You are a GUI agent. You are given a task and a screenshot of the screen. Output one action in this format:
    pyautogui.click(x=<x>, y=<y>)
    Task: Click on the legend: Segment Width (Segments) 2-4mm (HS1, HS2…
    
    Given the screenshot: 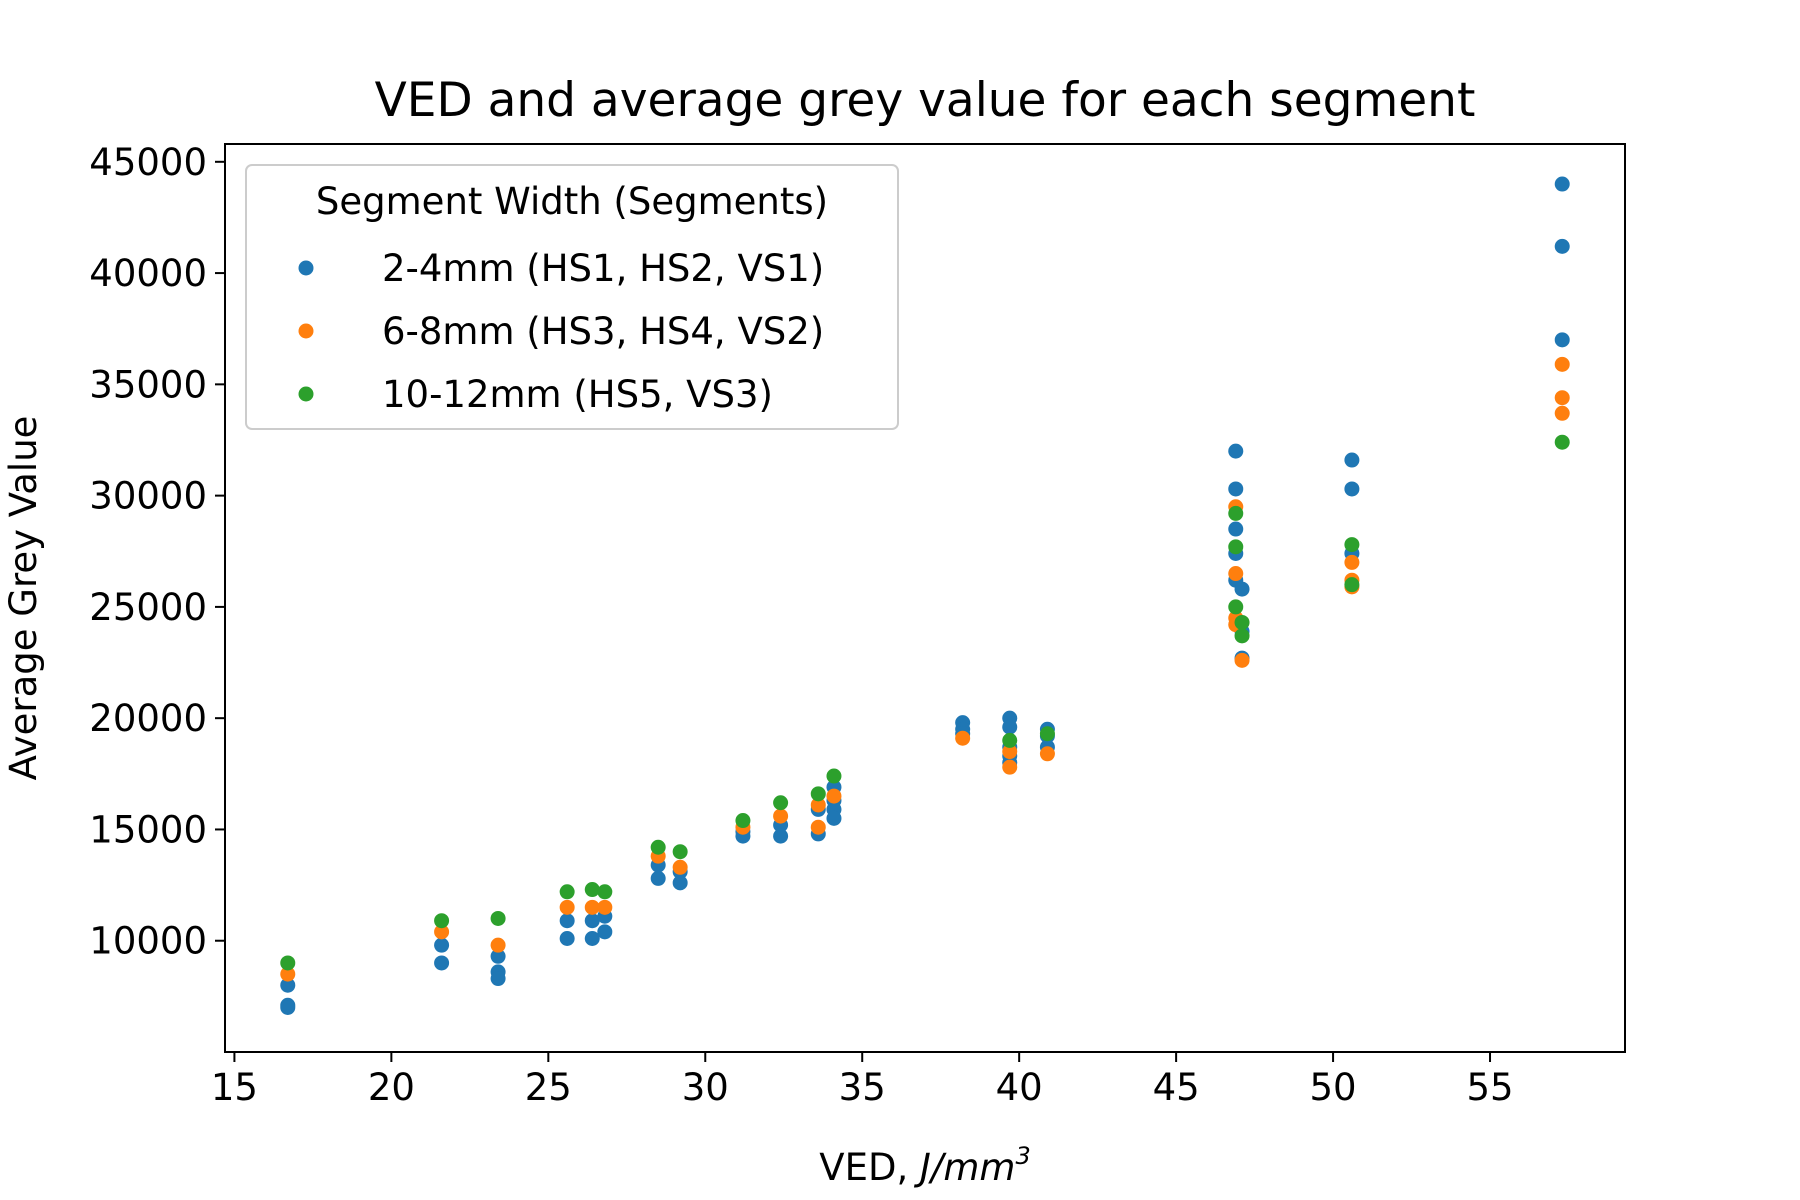 What is the action you would take?
    pyautogui.click(x=572, y=297)
    